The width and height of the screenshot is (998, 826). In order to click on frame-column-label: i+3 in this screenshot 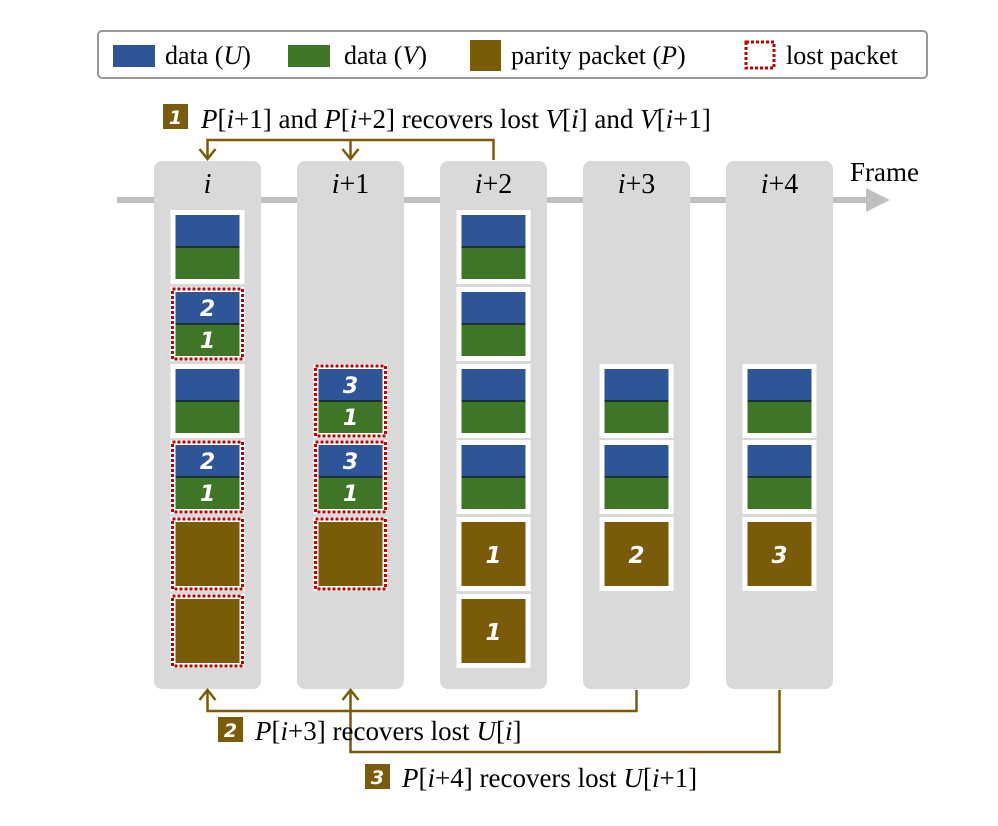, I will do `click(637, 184)`.